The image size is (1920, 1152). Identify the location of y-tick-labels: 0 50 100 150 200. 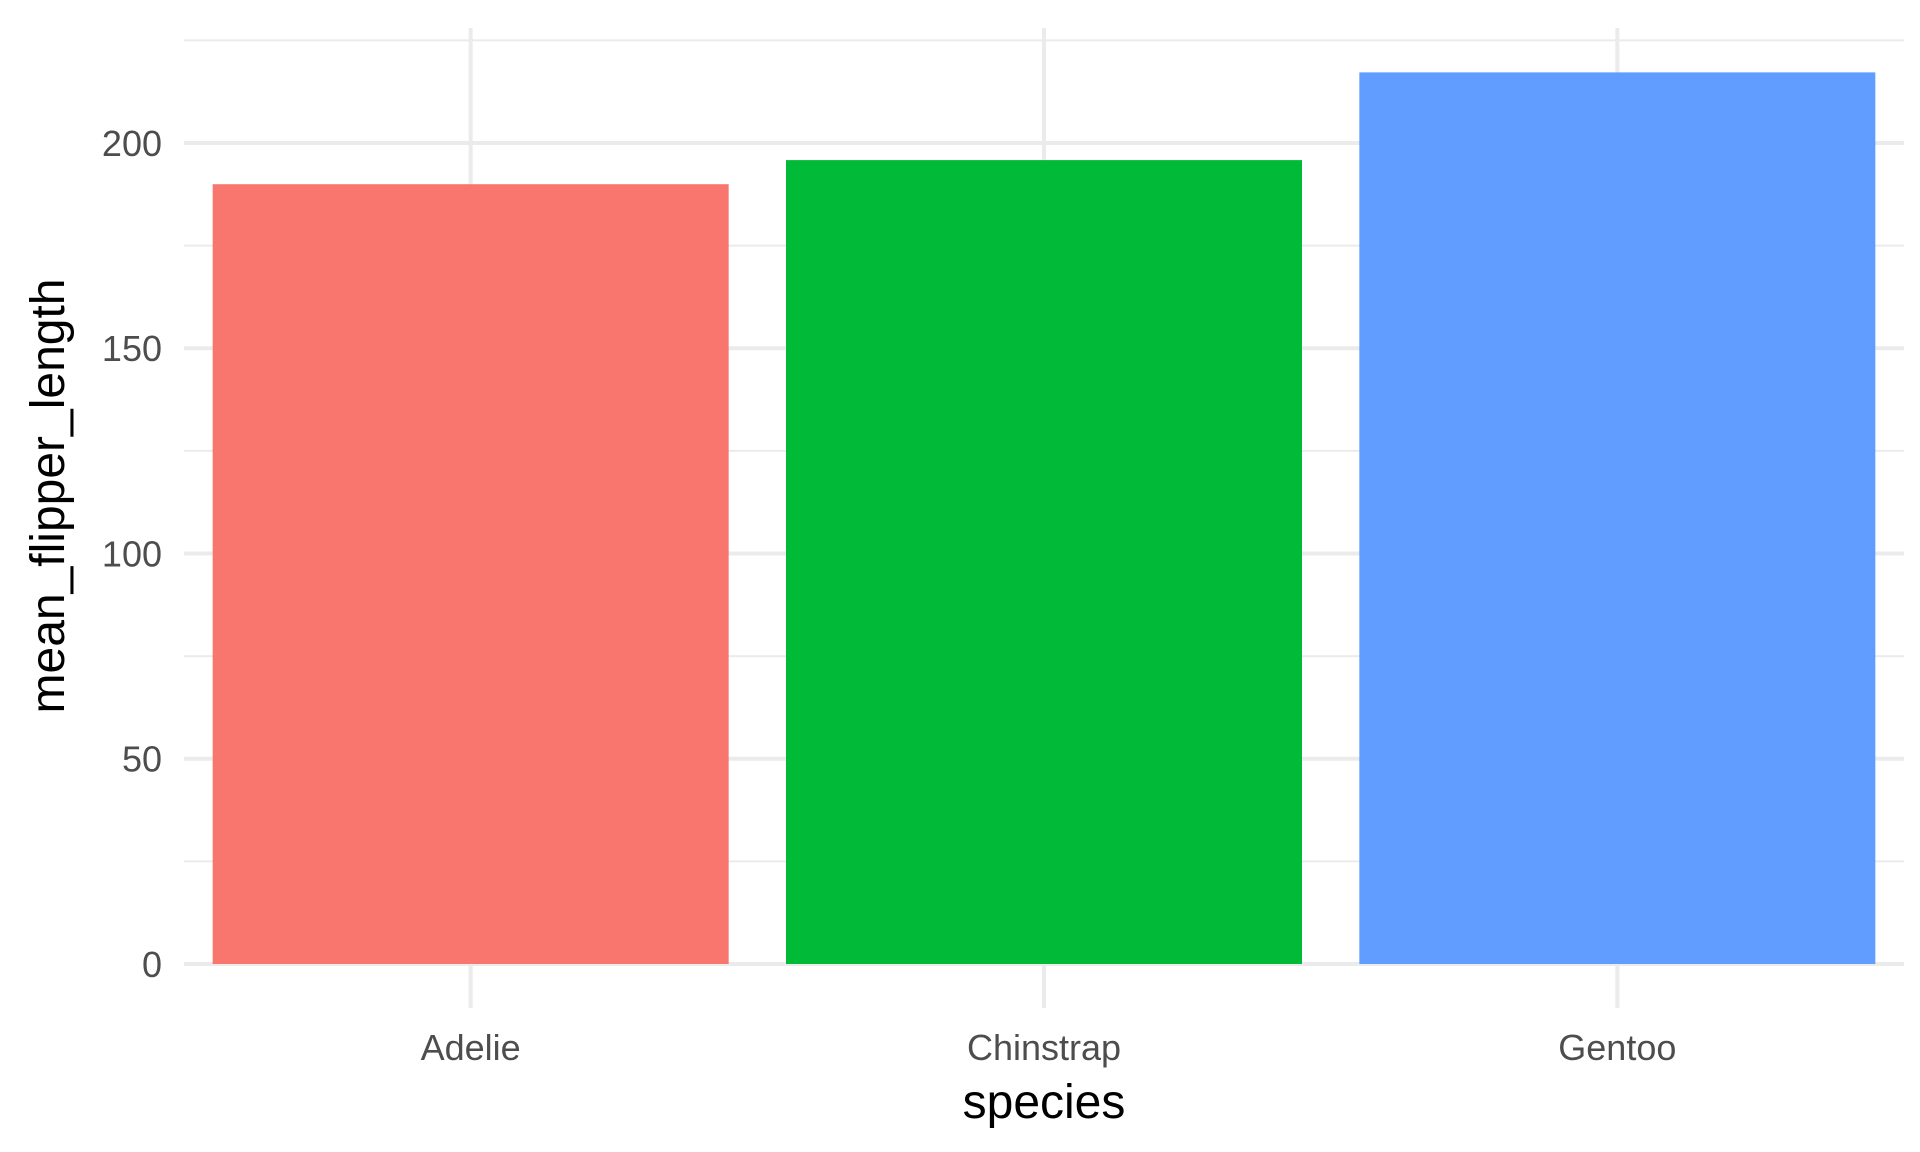
(132, 554).